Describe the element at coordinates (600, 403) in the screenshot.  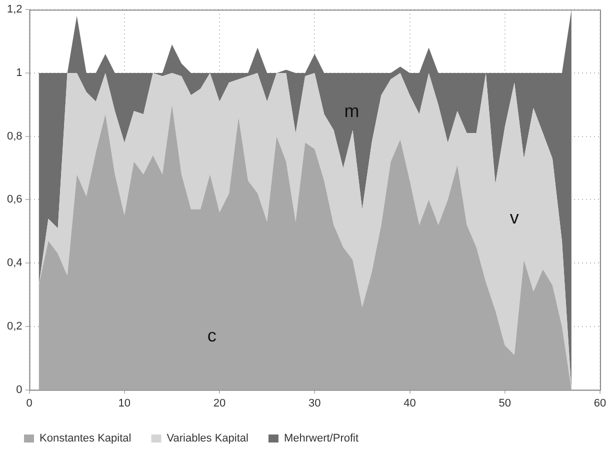
I see `x-tick-label: 60` at that location.